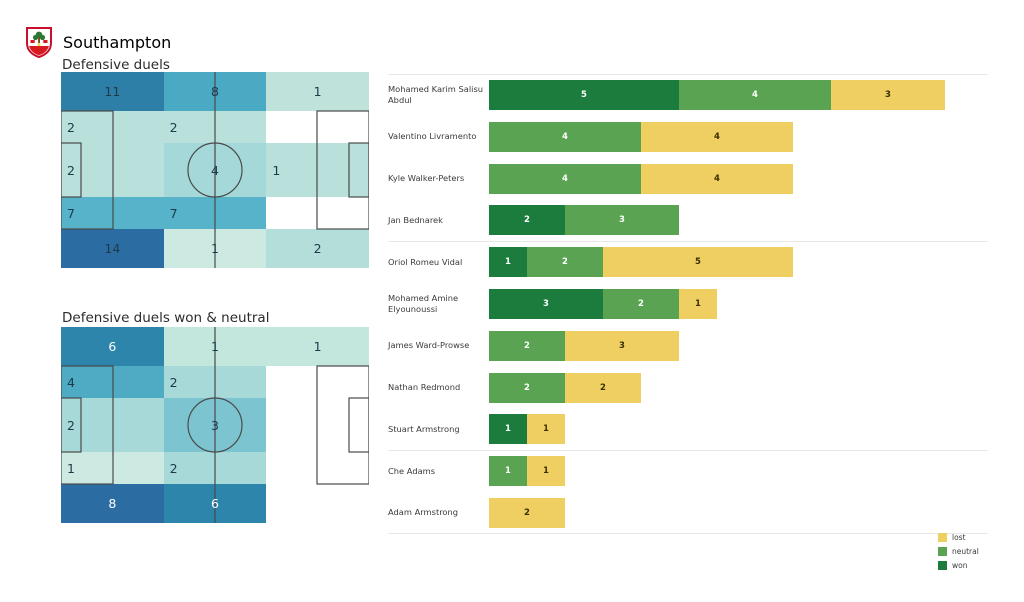 This screenshot has height=602, width=1024. I want to click on bar-segment-won: 3, so click(546, 304).